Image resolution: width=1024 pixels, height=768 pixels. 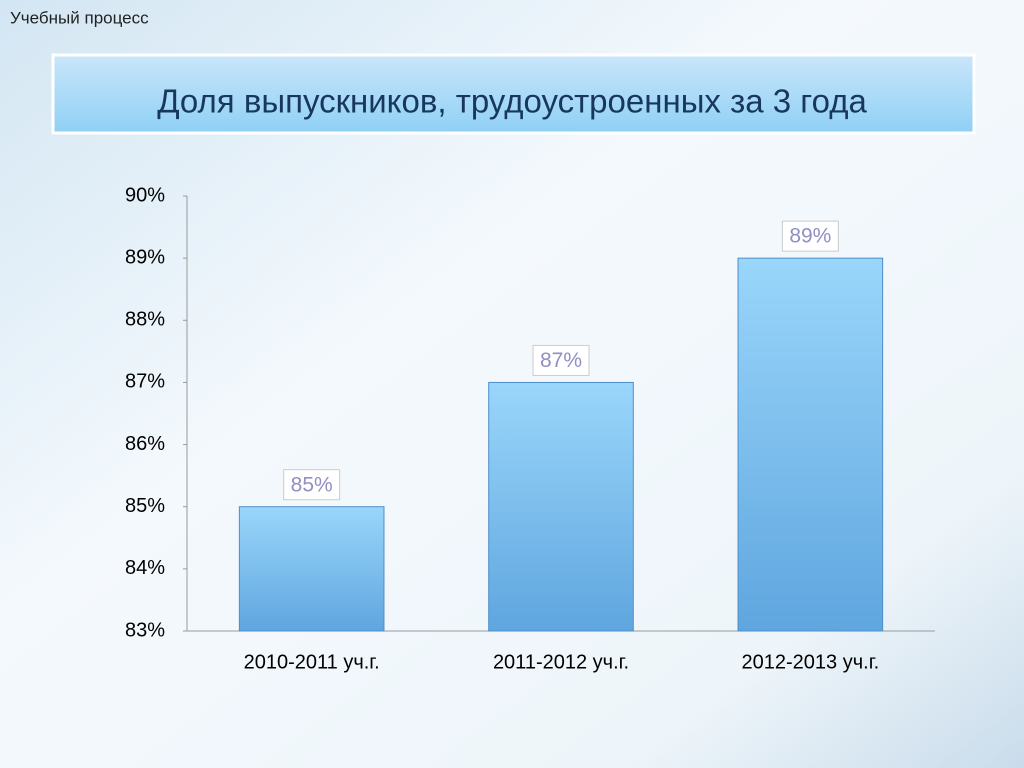 I want to click on value-label: 85%, so click(x=312, y=484).